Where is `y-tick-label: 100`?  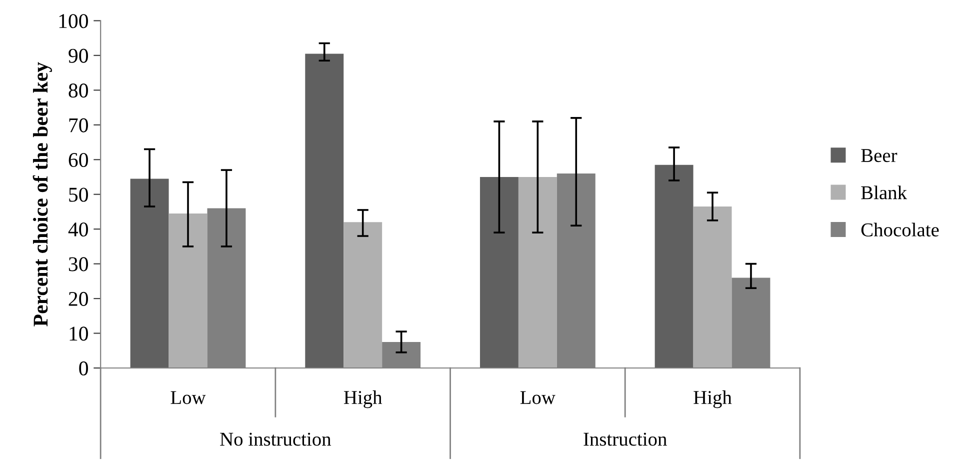
y-tick-label: 100 is located at coordinates (73, 21).